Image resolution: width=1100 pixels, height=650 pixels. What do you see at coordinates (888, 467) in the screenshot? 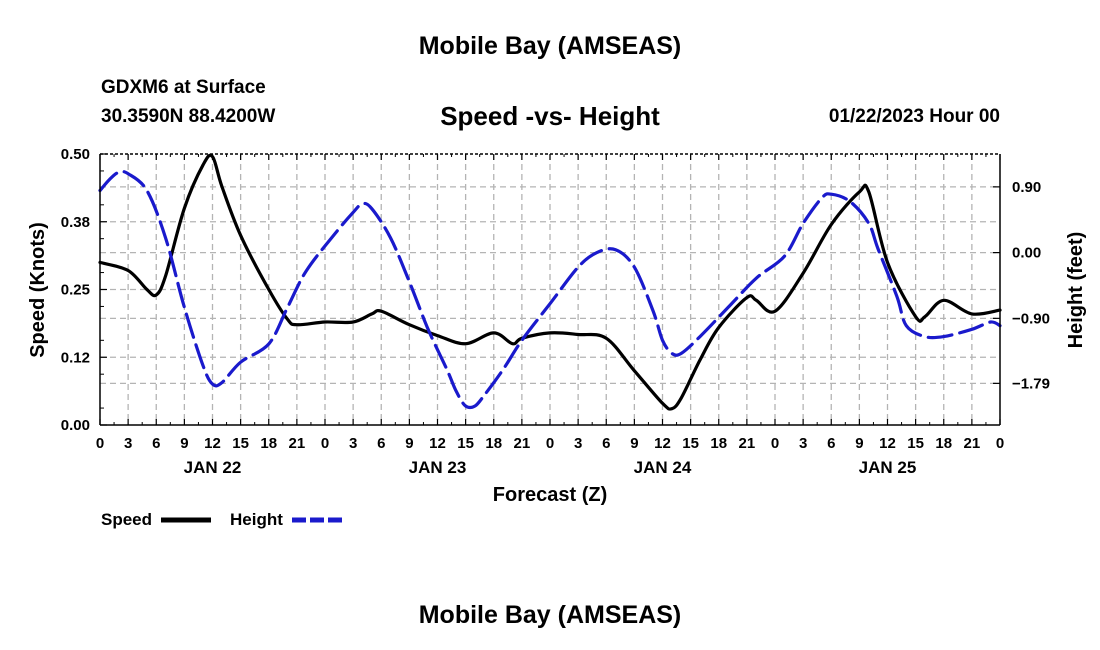
I see `date-label: JAN 25` at bounding box center [888, 467].